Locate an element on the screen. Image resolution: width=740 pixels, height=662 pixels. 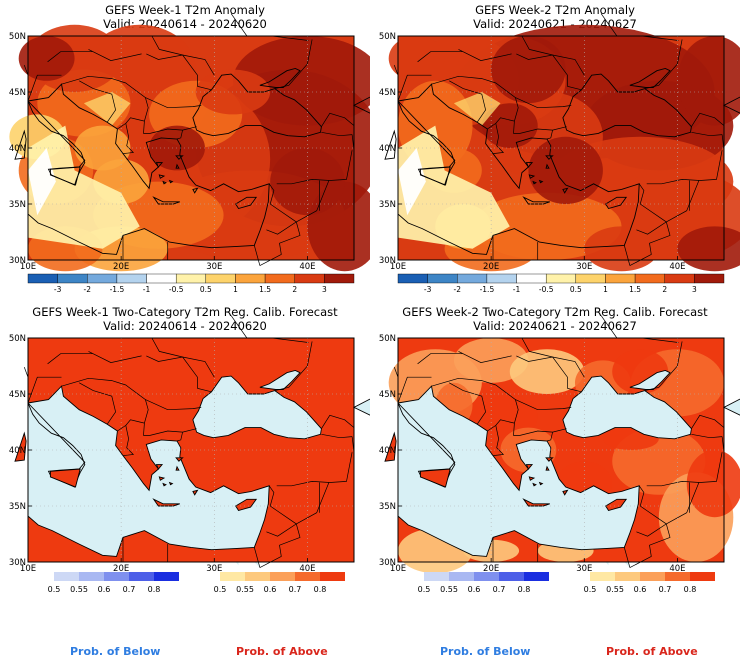
panel-valid: Valid: 20240621 - 20240627 is located at coordinates (555, 326).